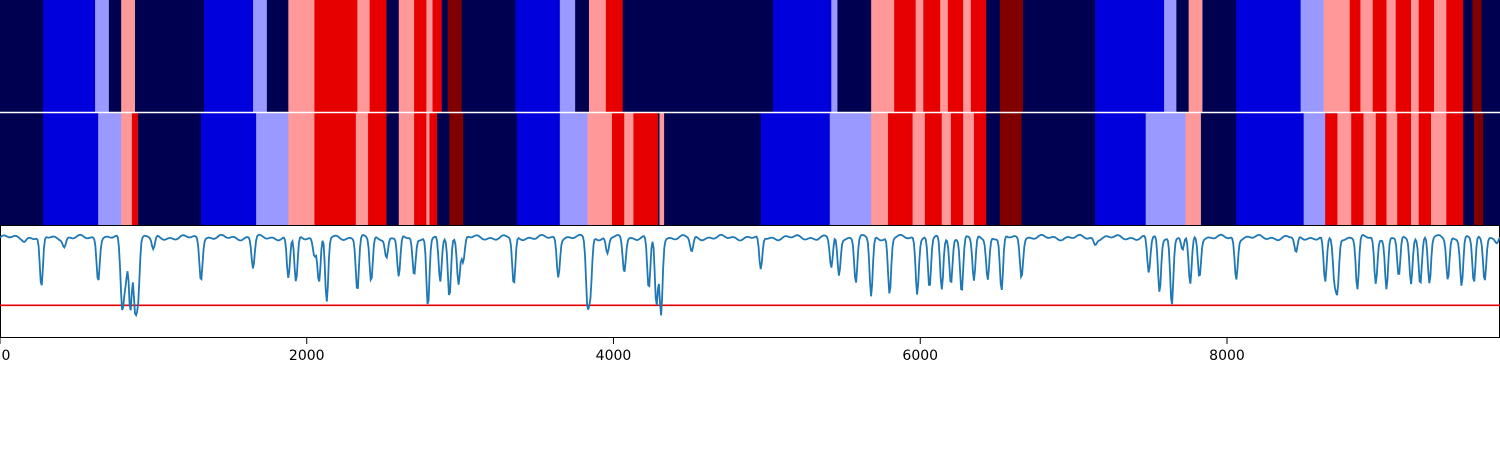  I want to click on x-tick-label-1: 2000, so click(307, 356).